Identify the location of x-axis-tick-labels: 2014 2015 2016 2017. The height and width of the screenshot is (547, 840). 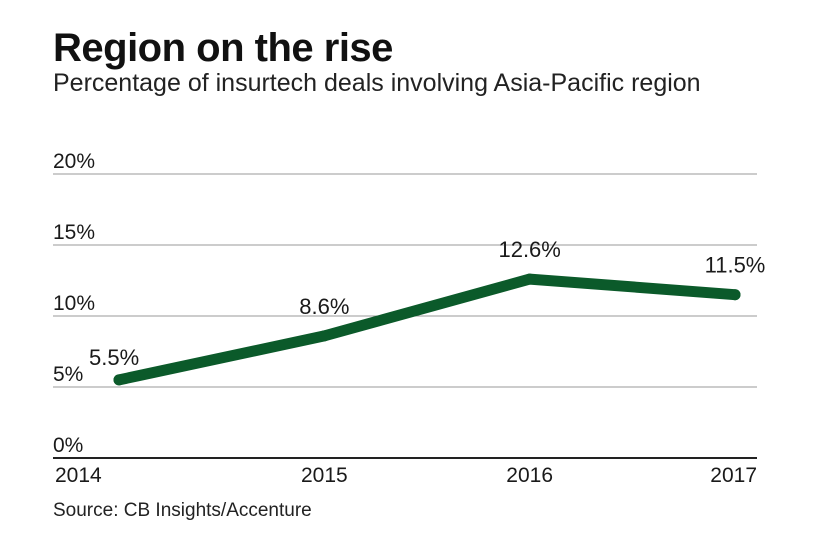
(406, 475).